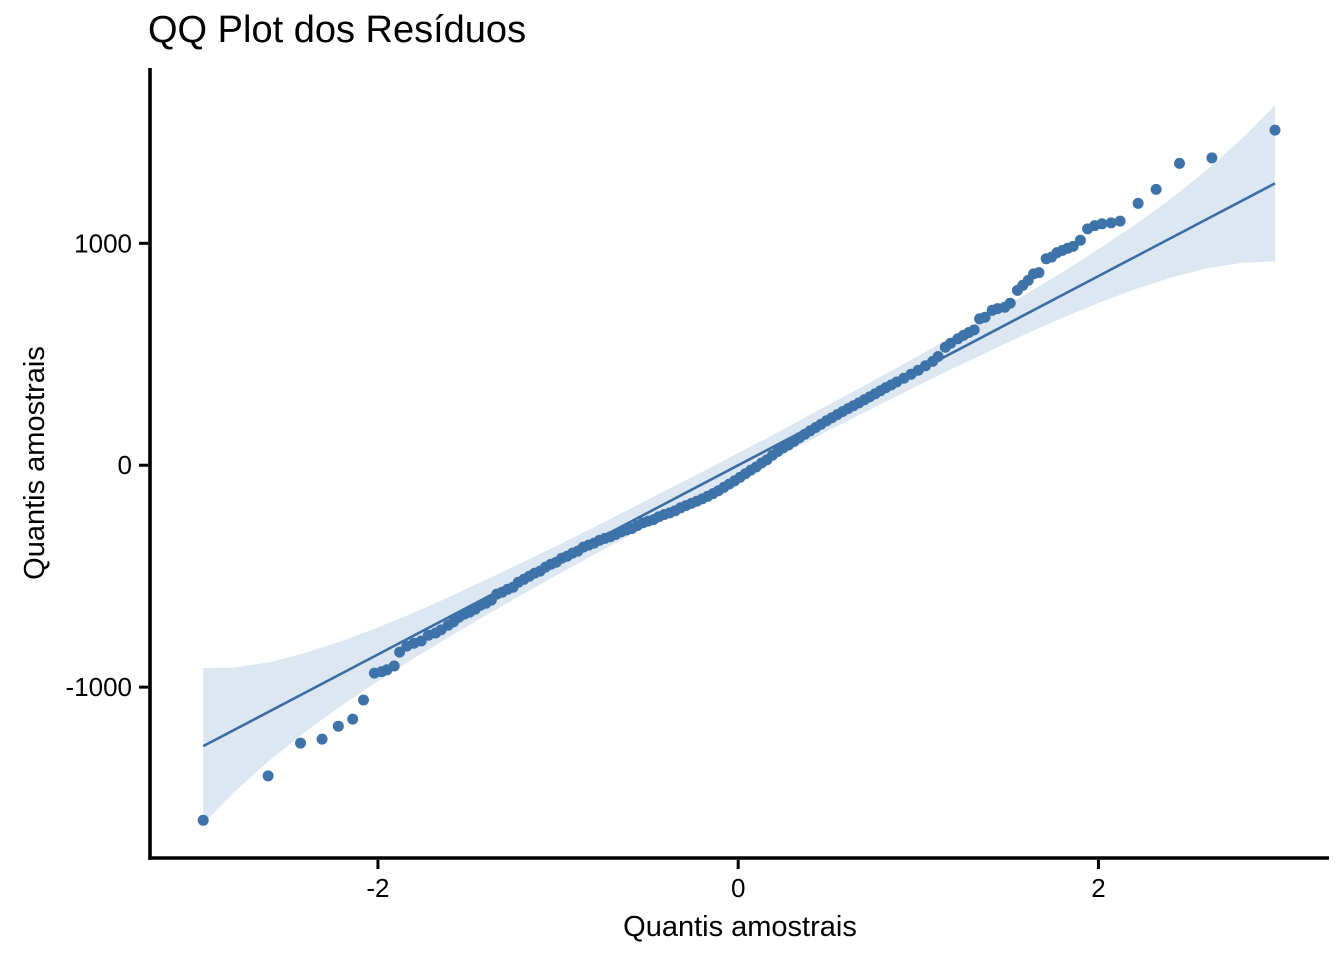 The image size is (1344, 960). I want to click on x-axis-title: Quantis amostrais, so click(740, 927).